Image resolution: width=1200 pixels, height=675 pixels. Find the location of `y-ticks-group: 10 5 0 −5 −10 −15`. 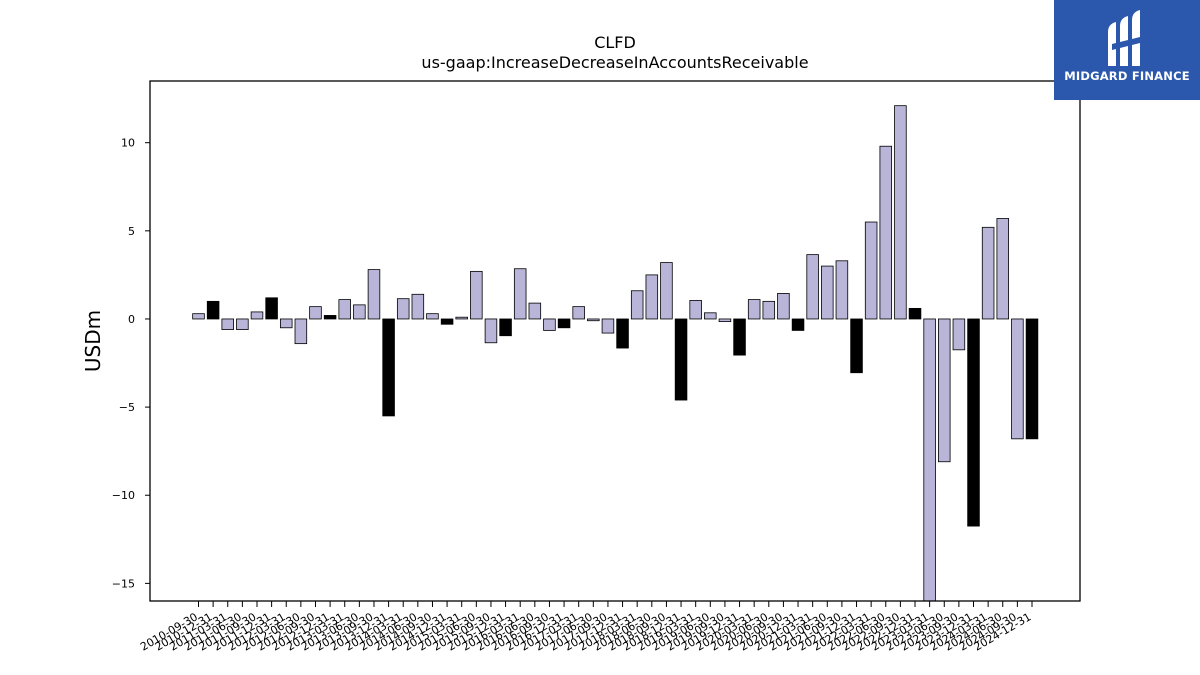

y-ticks-group: 10 5 0 −5 −10 −15 is located at coordinates (131, 363).